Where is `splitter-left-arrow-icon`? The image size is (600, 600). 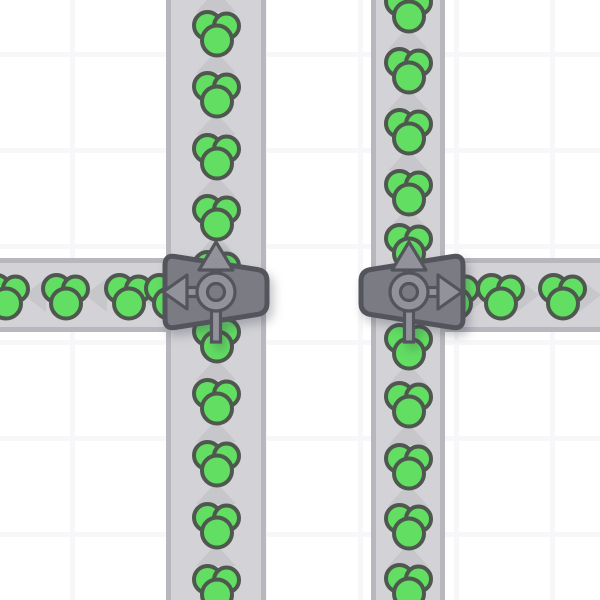
splitter-left-arrow-icon is located at coordinates (175, 292).